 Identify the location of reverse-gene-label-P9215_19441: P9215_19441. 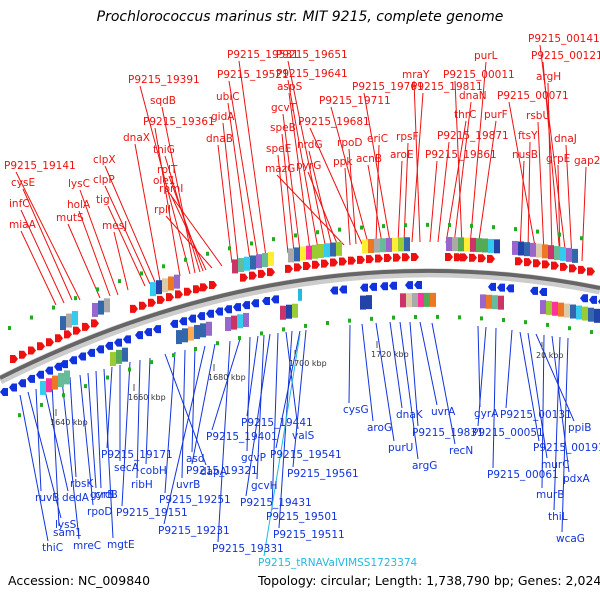
(277, 423).